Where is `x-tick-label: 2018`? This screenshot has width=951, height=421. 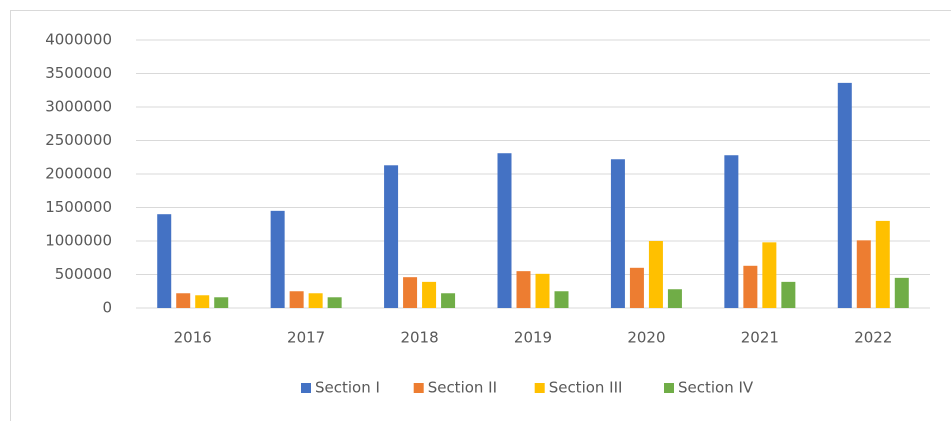 x-tick-label: 2018 is located at coordinates (419, 338).